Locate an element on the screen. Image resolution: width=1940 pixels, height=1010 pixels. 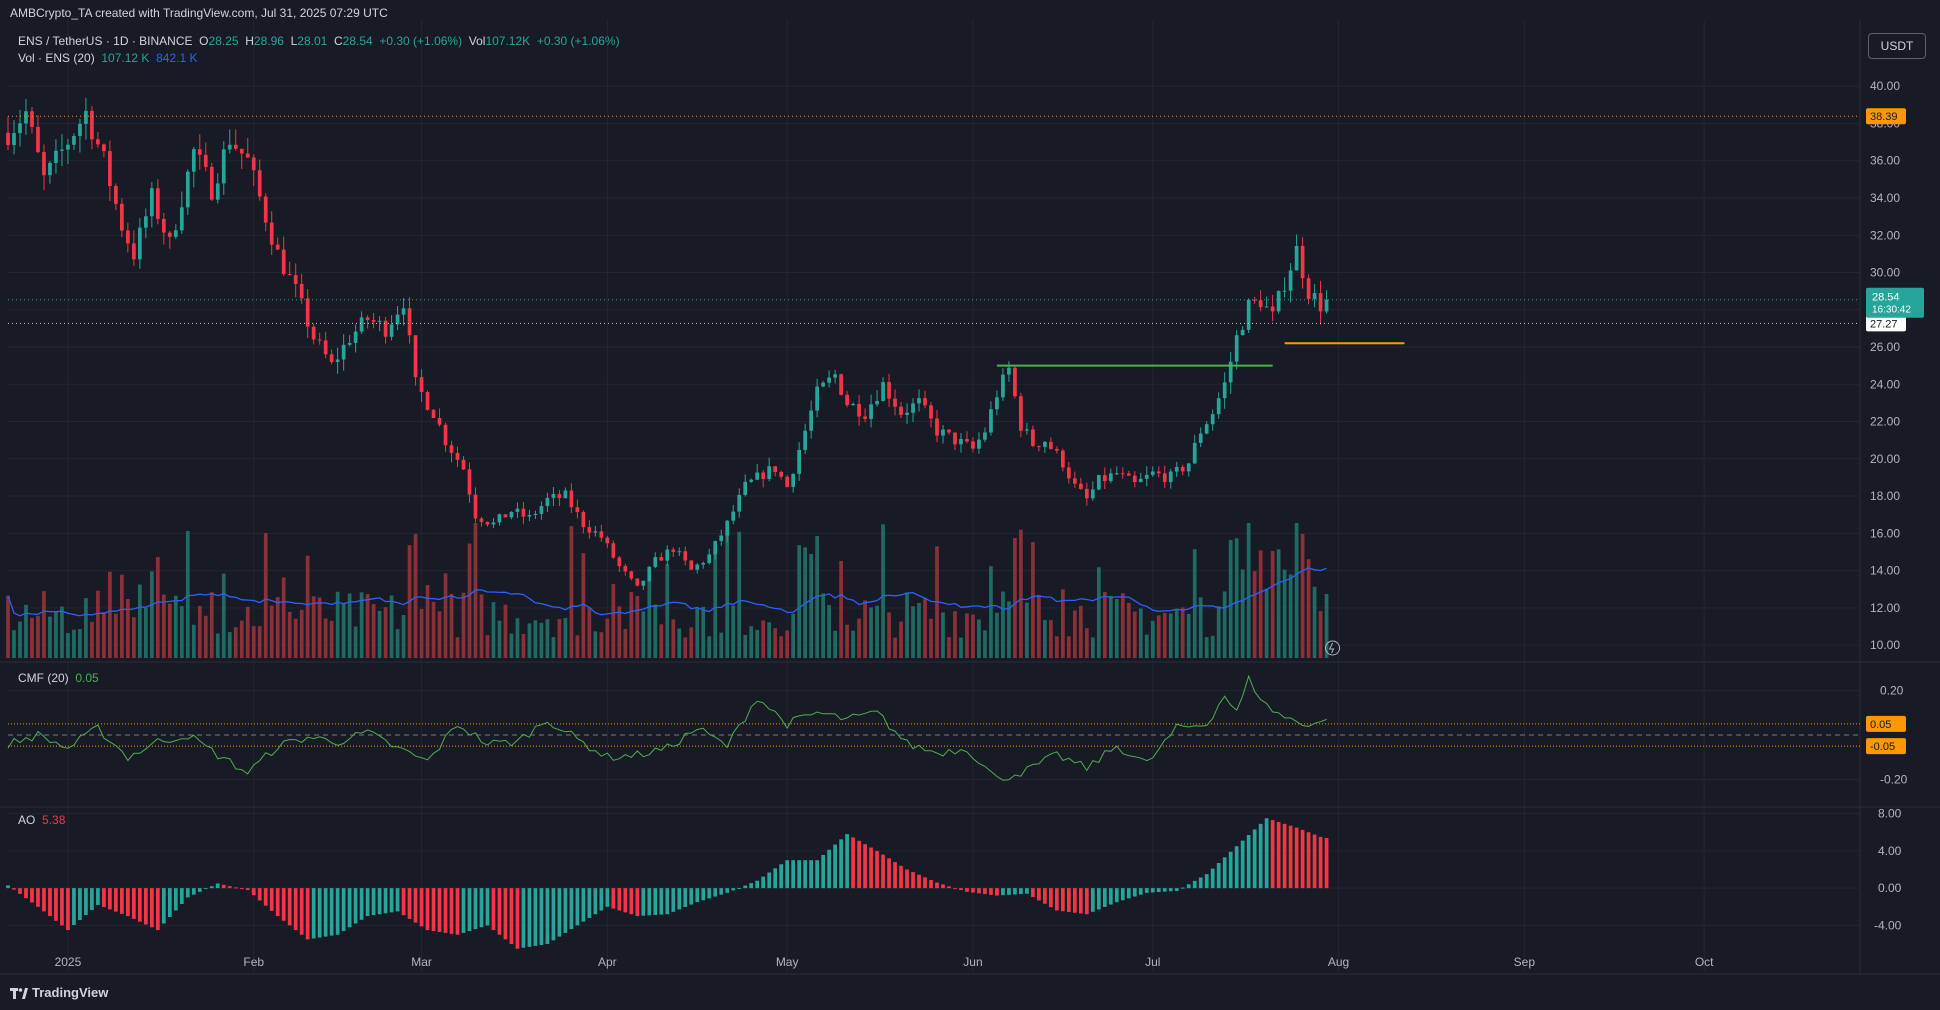
price-axis-background is located at coordinates (1900, 487).